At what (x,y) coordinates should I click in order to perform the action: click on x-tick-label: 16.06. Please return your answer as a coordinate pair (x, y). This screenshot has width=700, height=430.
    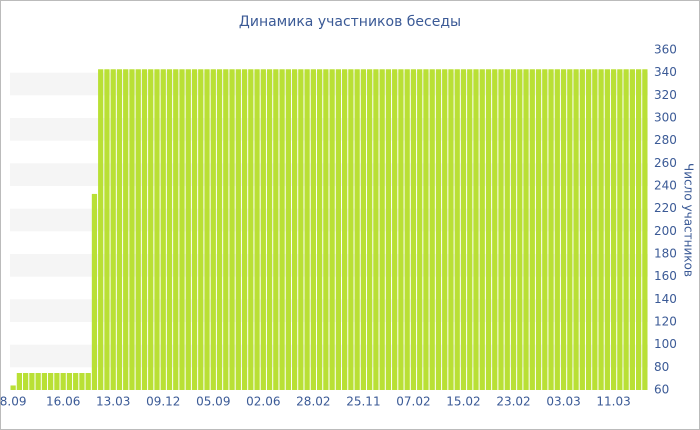
    Looking at the image, I should click on (63, 402).